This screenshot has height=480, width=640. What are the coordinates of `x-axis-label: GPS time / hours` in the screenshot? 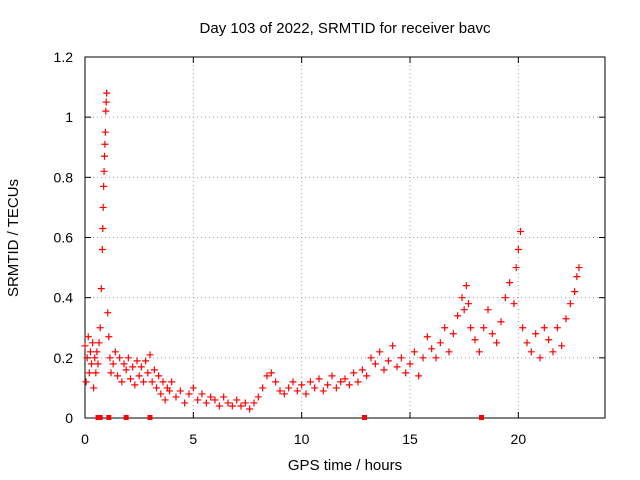 It's located at (345, 465).